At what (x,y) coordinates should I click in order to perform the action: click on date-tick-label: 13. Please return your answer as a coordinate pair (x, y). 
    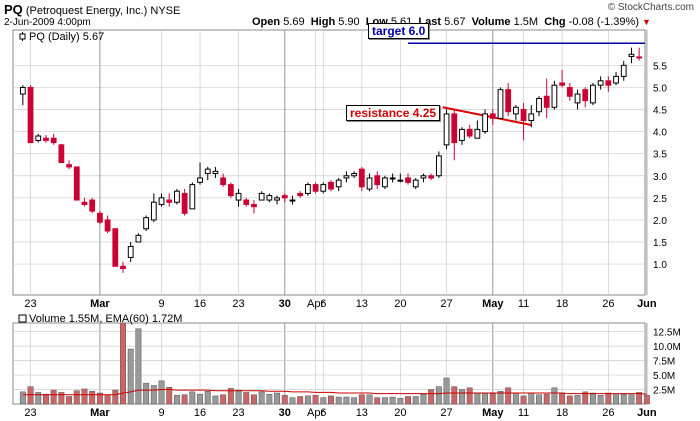
    Looking at the image, I should click on (362, 304).